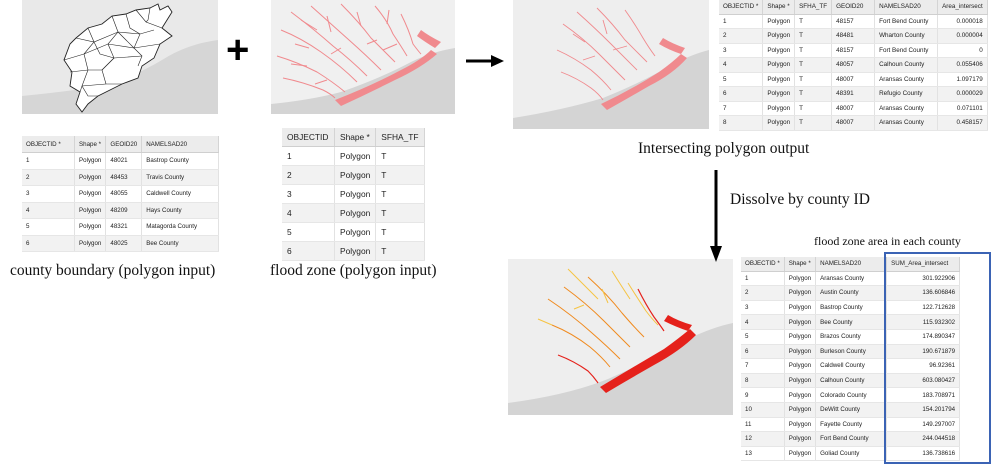  Describe the element at coordinates (851, 337) in the screenshot. I see `table-row: 5 Polygon Brazos County 174.890347` at that location.